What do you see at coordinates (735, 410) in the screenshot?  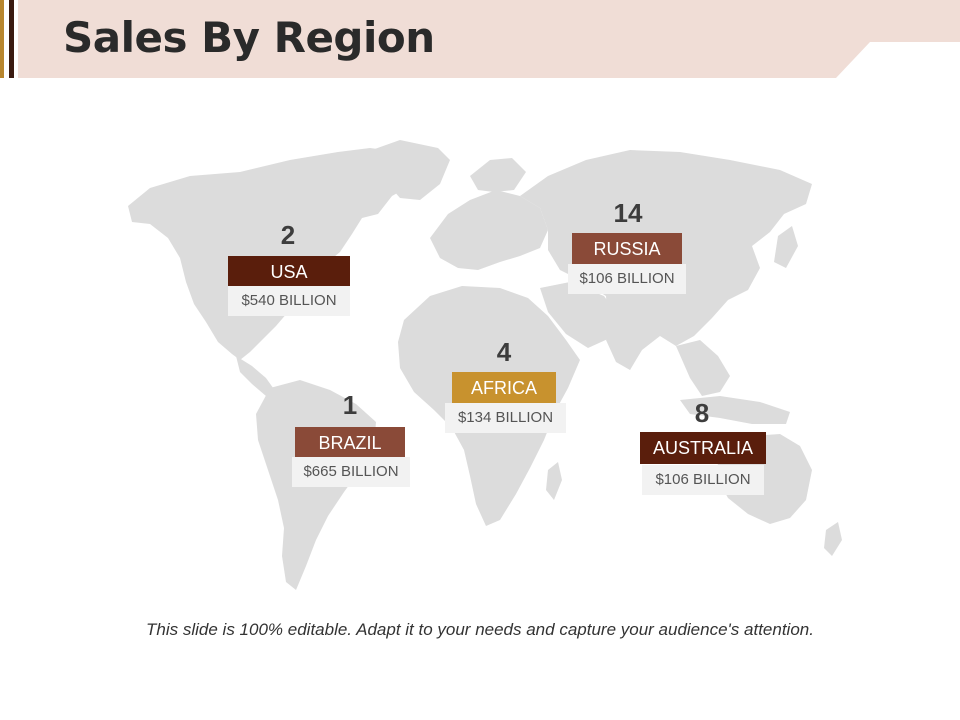 I see `map-indonesia` at bounding box center [735, 410].